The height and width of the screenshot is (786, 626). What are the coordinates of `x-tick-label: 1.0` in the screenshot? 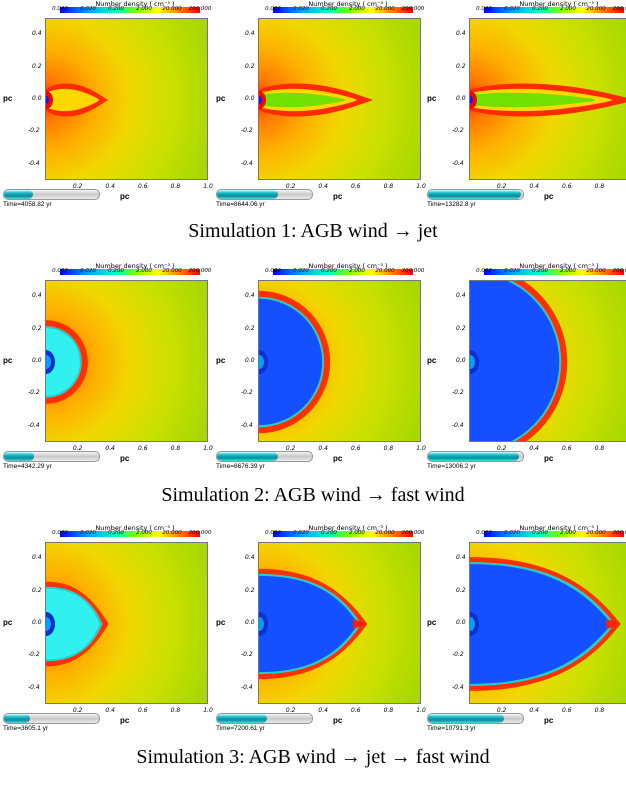 It's located at (421, 710).